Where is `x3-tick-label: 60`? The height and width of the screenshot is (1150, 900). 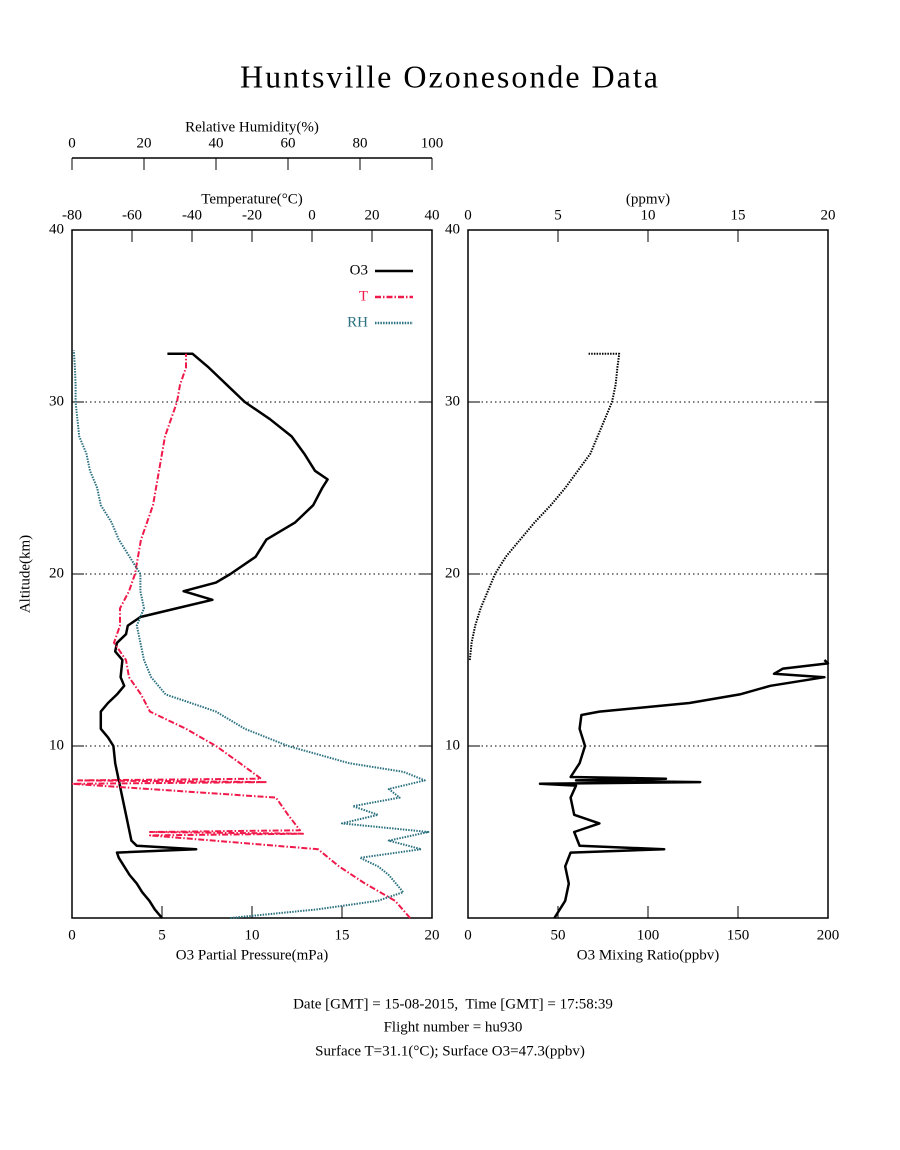
x3-tick-label: 60 is located at coordinates (288, 143).